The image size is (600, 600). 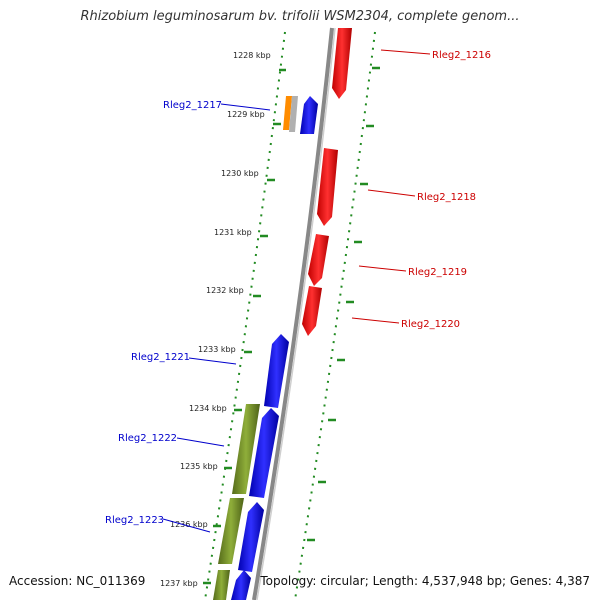 What do you see at coordinates (217, 349) in the screenshot?
I see `kbp-label: 1233 kbp` at bounding box center [217, 349].